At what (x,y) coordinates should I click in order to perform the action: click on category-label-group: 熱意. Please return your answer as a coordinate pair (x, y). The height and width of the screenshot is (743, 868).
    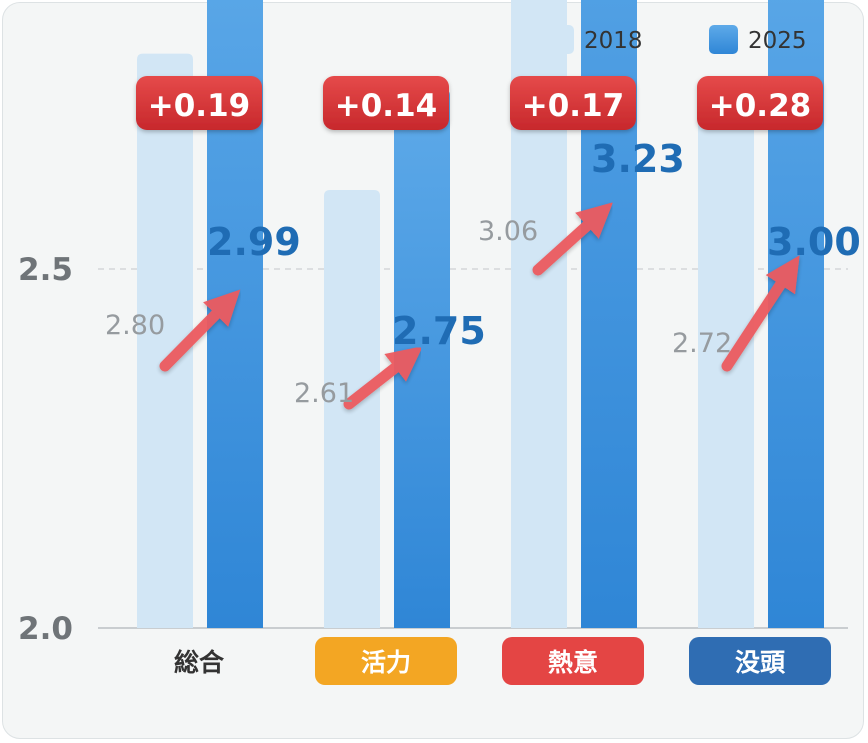
    Looking at the image, I should click on (573, 661).